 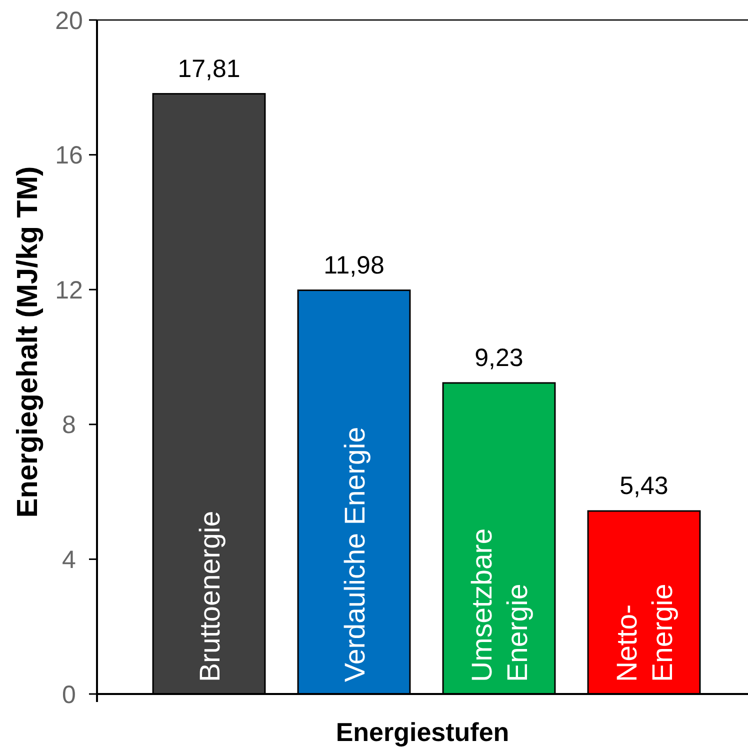 I want to click on x-tick-label: Bruttoenergie, so click(x=210, y=596).